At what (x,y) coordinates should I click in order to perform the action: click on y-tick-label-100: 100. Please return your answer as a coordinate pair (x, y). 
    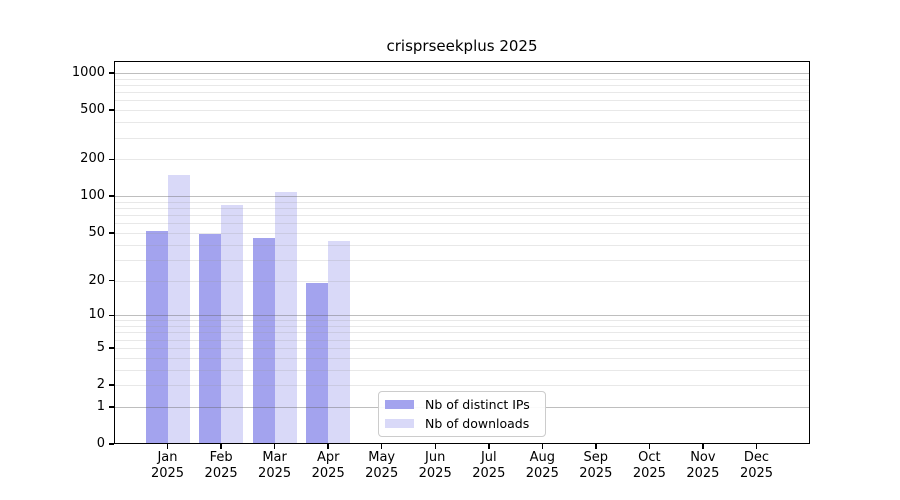
    Looking at the image, I should click on (92, 196).